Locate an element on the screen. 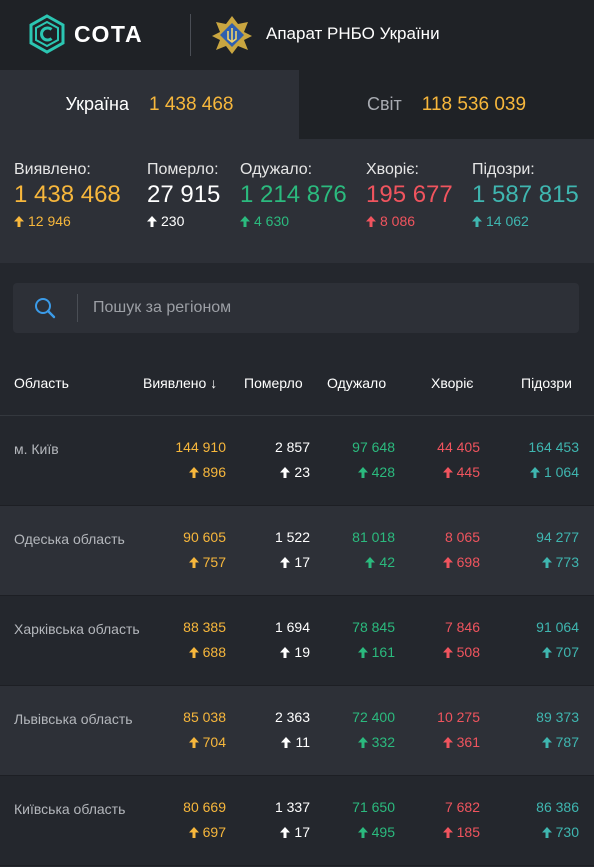 This screenshot has width=594, height=867. stat-deaths: Померло: 27 915 230 is located at coordinates (183, 195).